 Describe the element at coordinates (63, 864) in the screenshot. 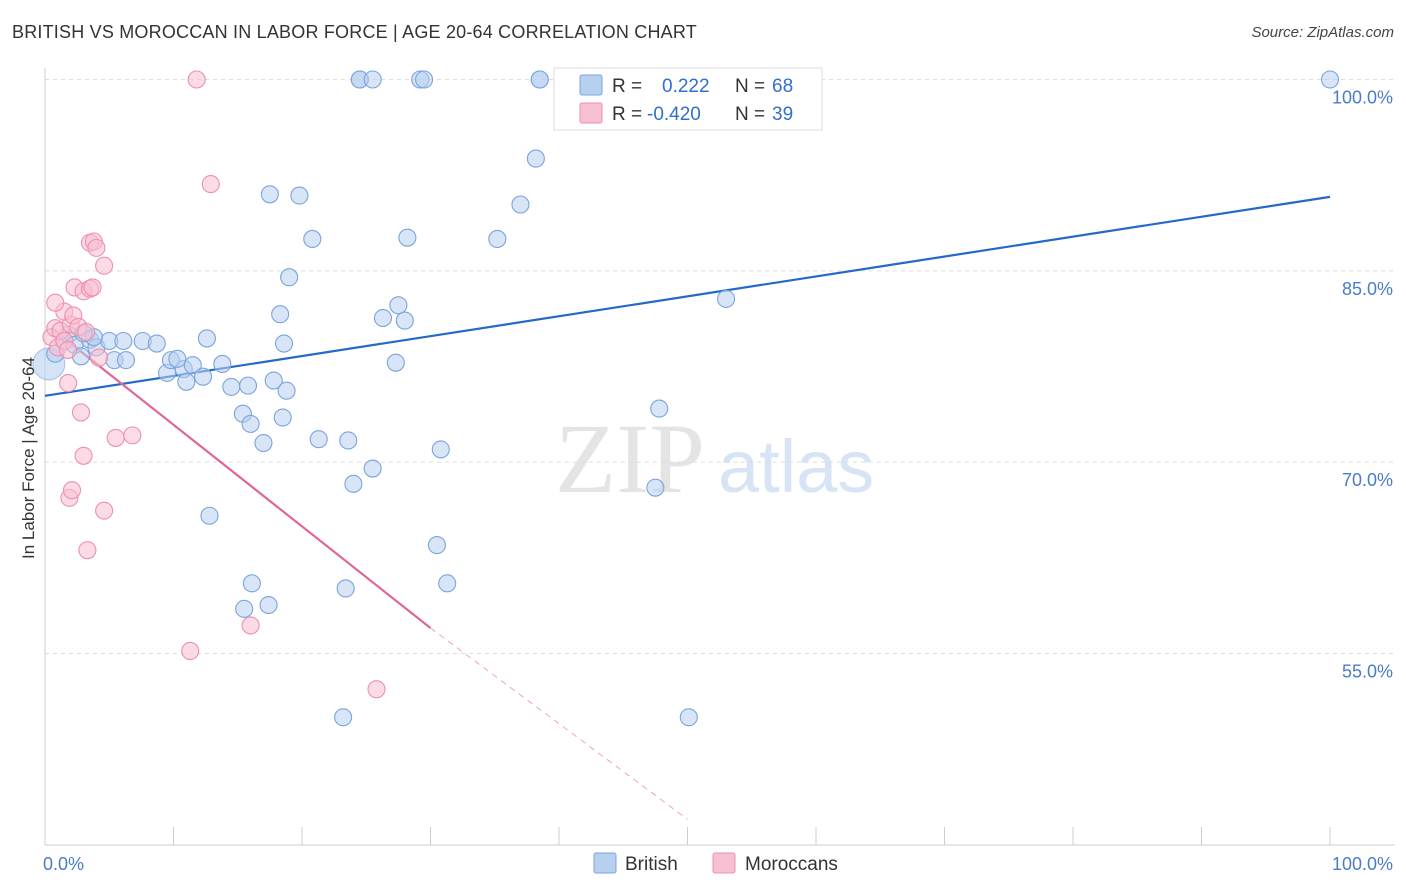

I see `x-tick-label: 0.0%` at that location.